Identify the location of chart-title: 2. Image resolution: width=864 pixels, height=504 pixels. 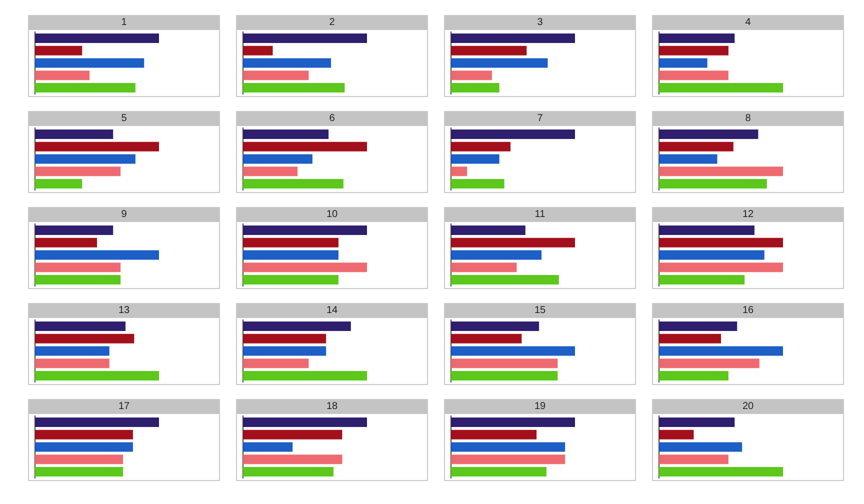
(332, 23).